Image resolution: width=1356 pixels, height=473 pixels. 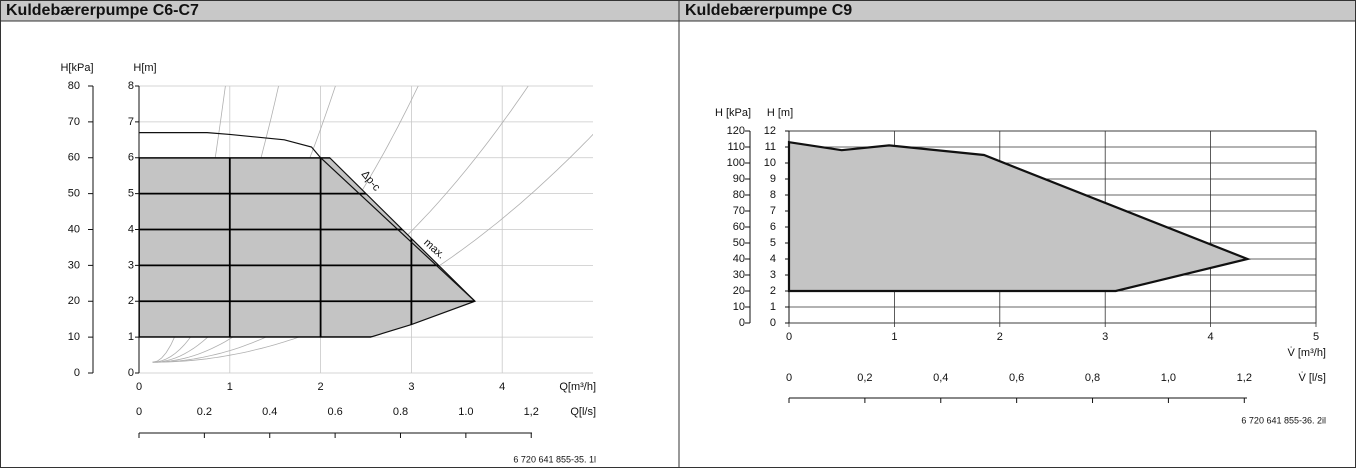 I want to click on x2-tick-label: 0,8, so click(x=1092, y=378).